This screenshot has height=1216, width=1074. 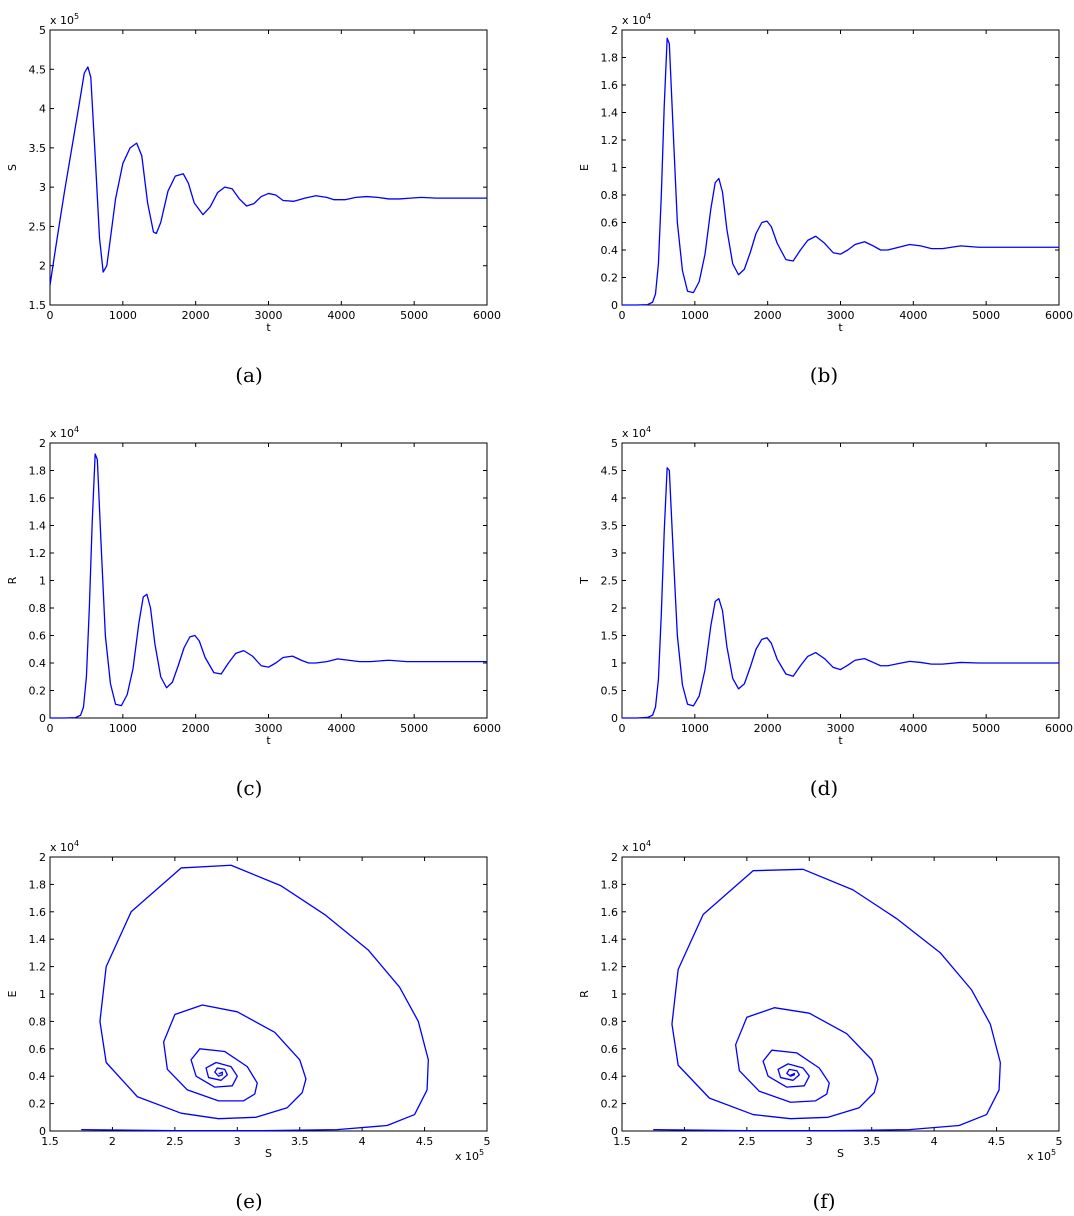 I want to click on series-line, so click(x=268, y=586).